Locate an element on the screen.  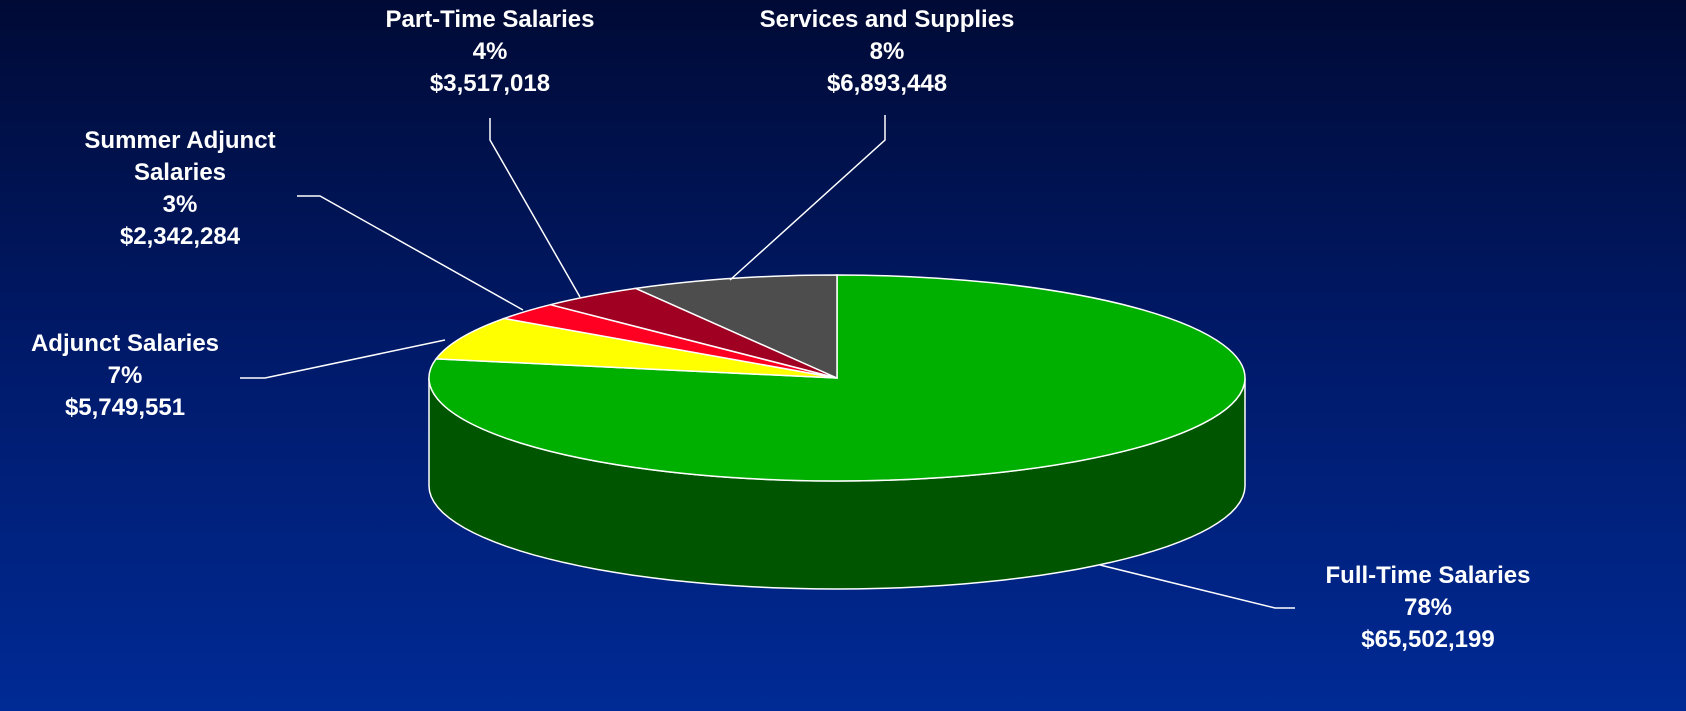
category-label: Part-Time Salaries is located at coordinates (490, 19).